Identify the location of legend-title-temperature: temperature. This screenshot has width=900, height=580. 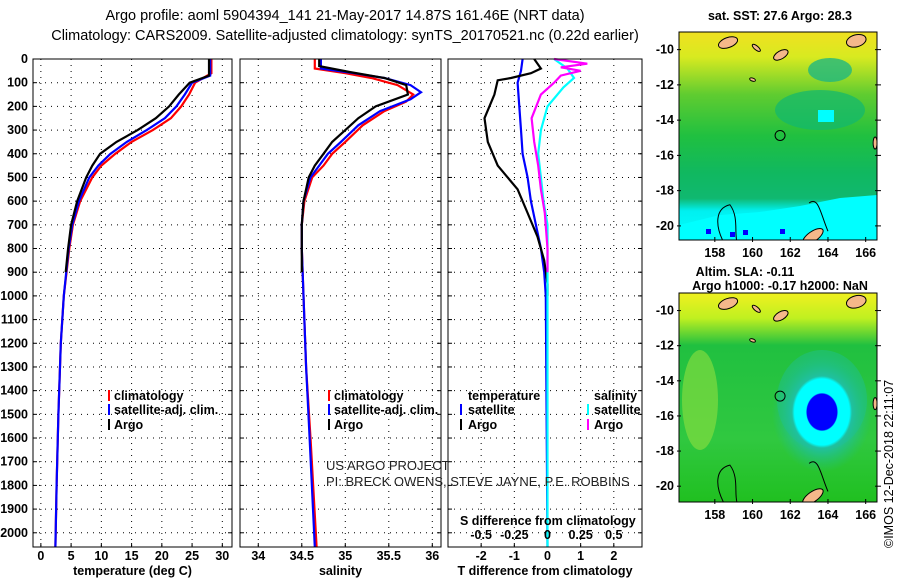
(504, 396).